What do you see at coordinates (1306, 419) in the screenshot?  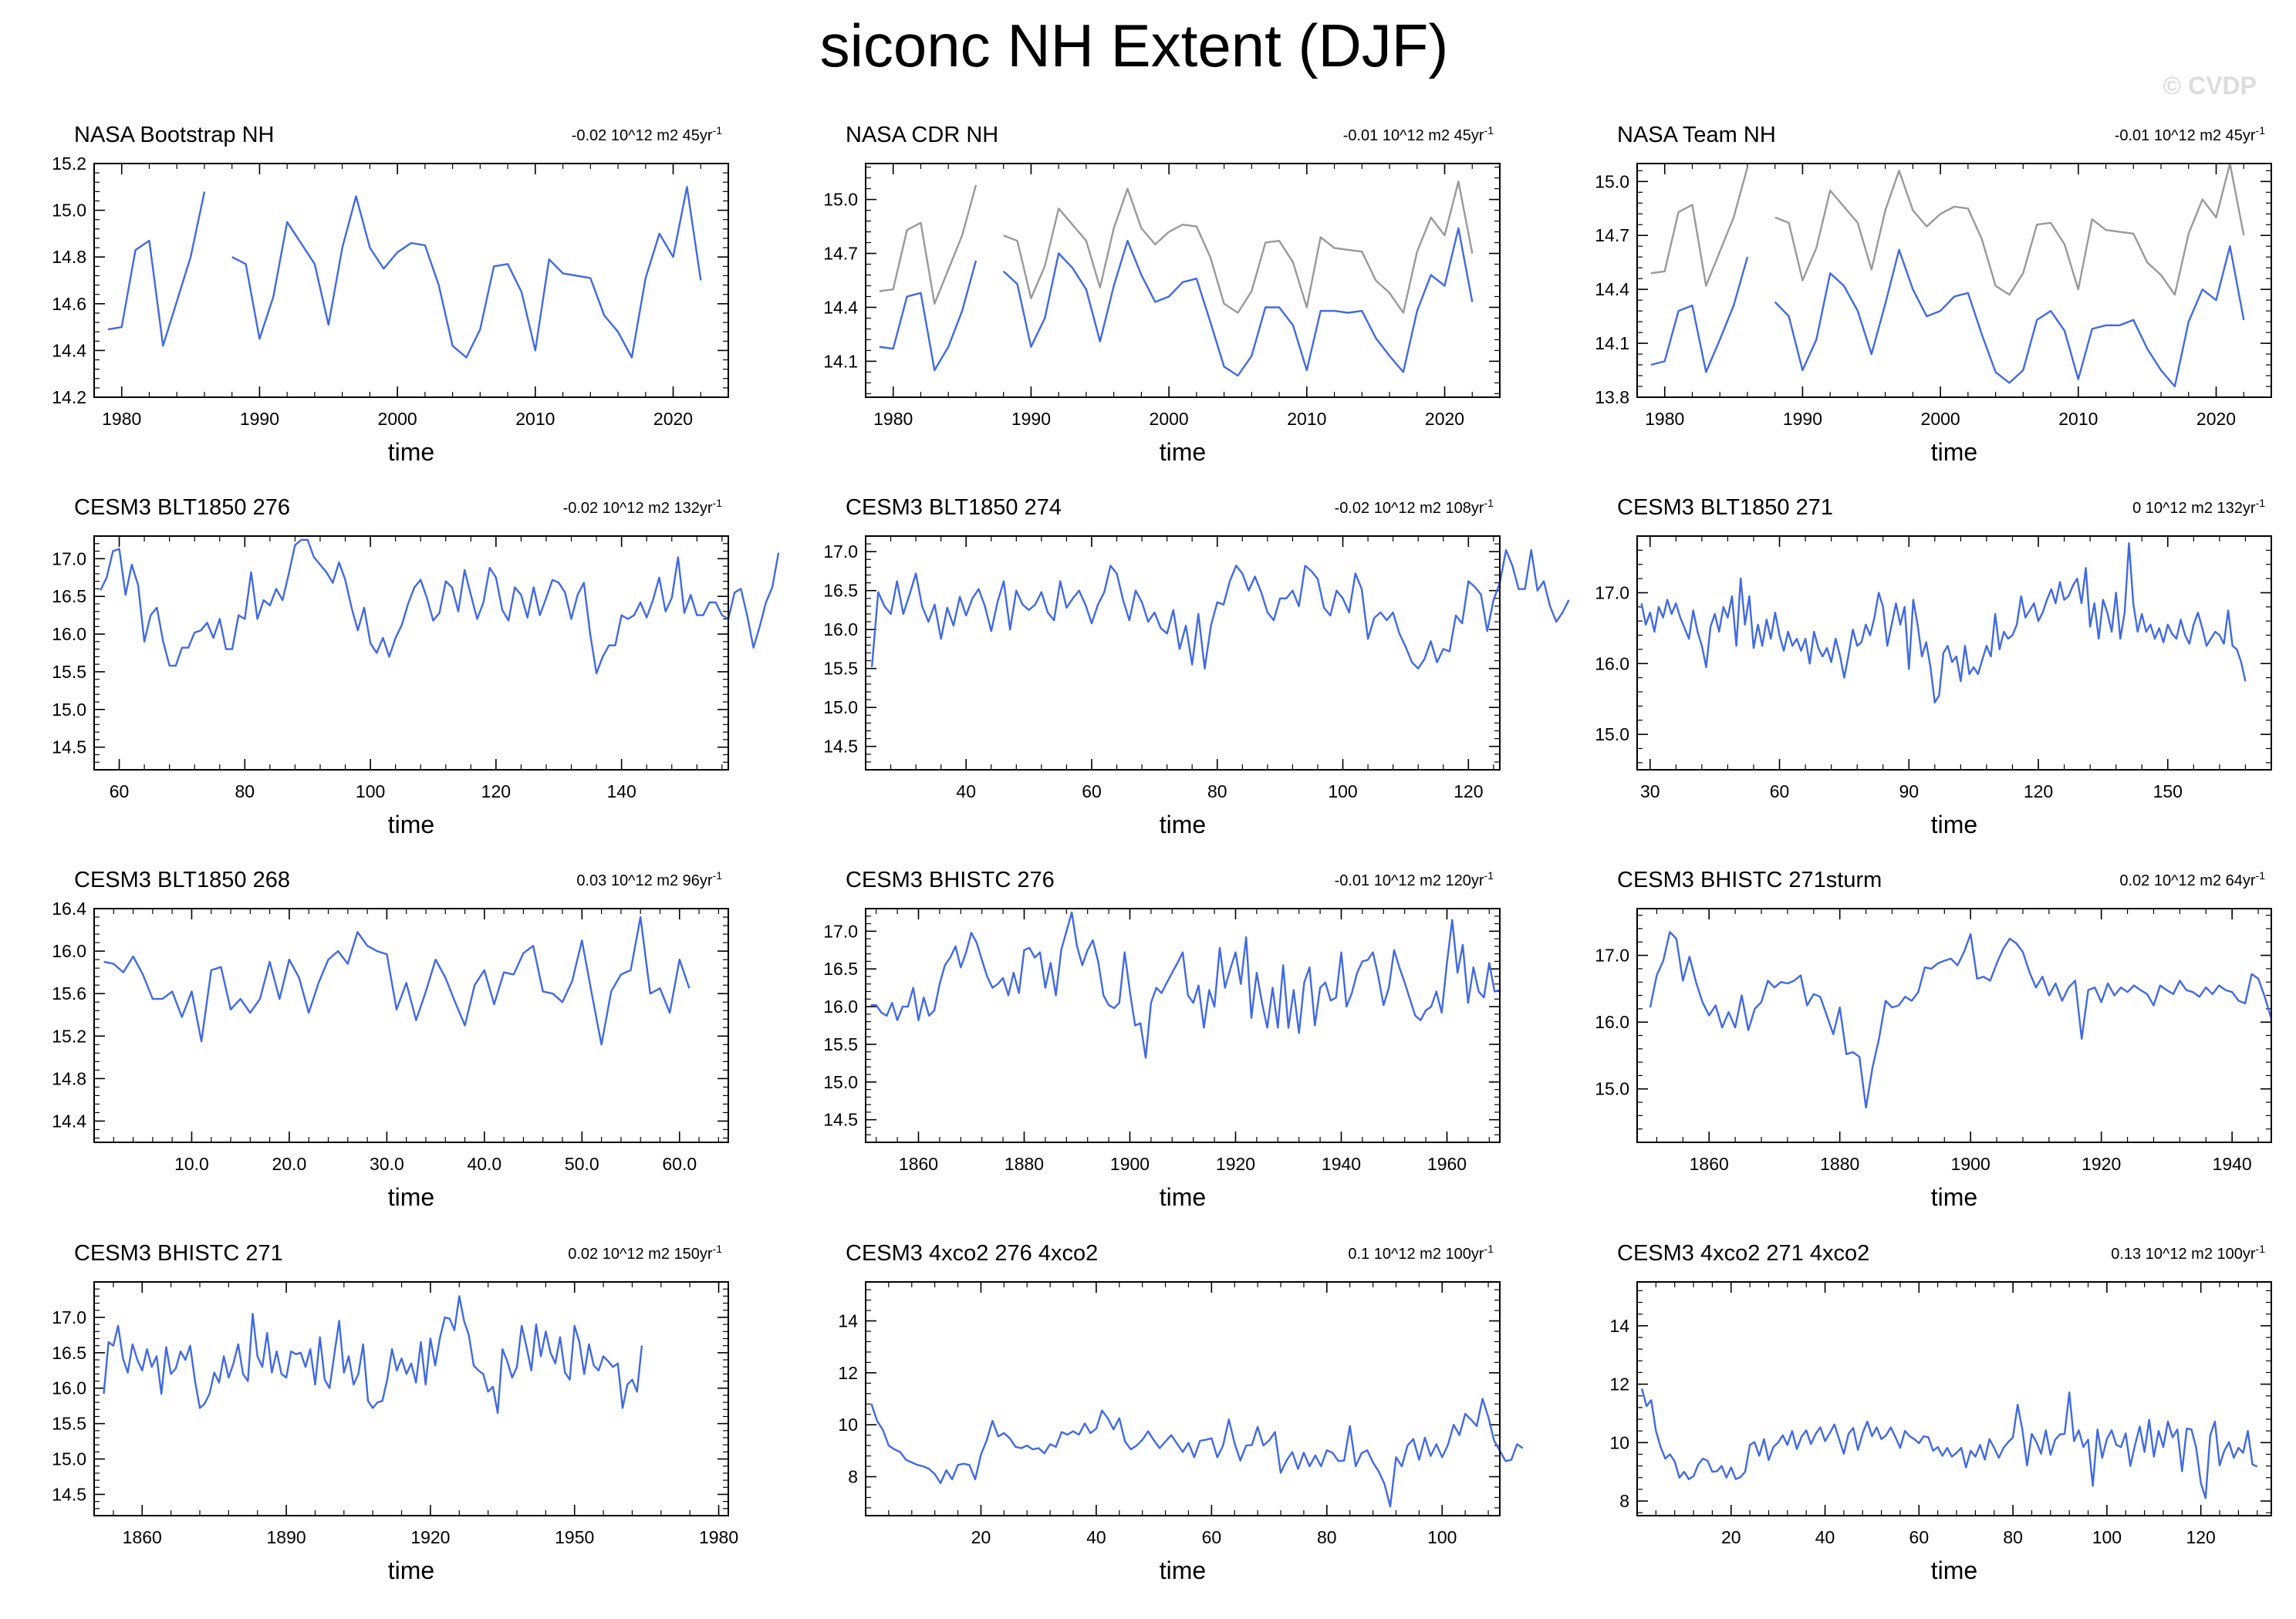 I see `x-tick-label: 2010` at bounding box center [1306, 419].